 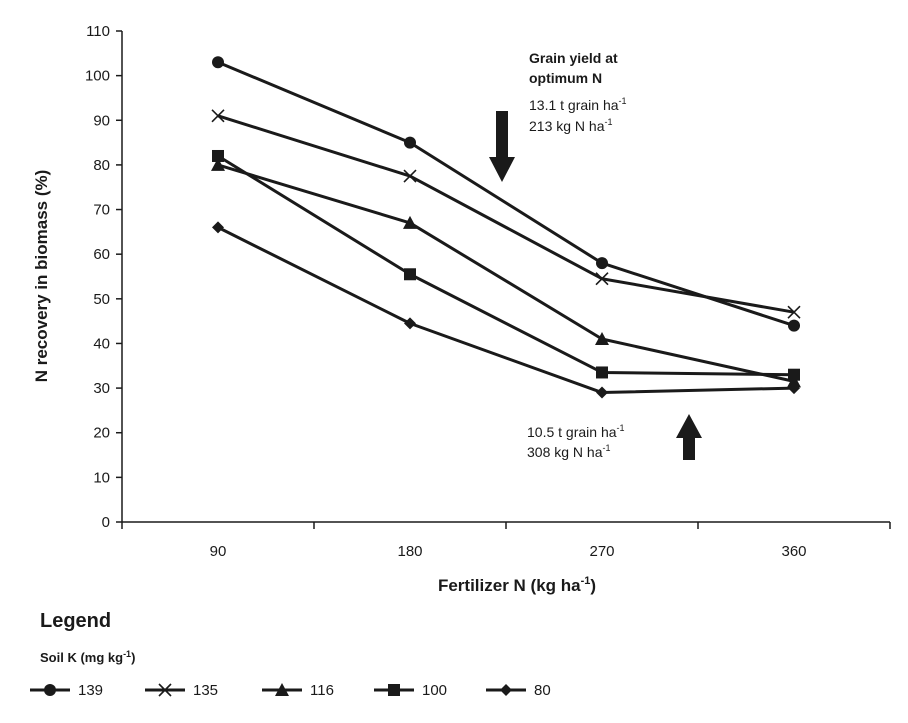 I want to click on legend-square-marker, so click(x=394, y=690).